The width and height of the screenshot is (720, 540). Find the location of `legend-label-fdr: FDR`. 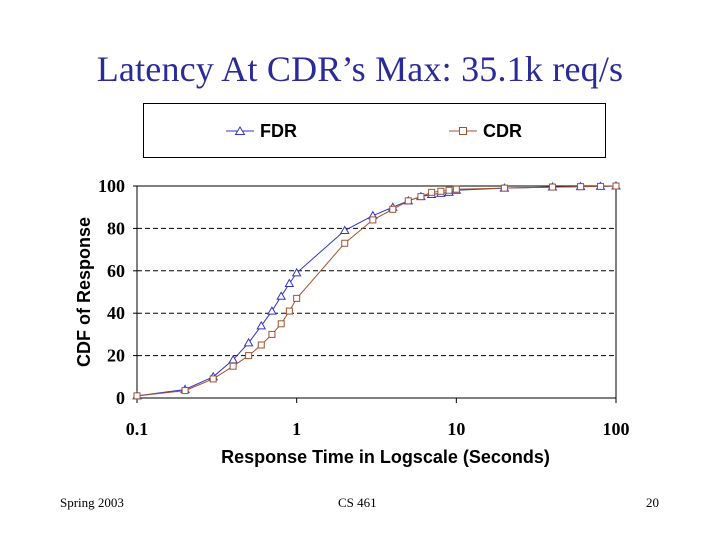

legend-label-fdr: FDR is located at coordinates (278, 131).